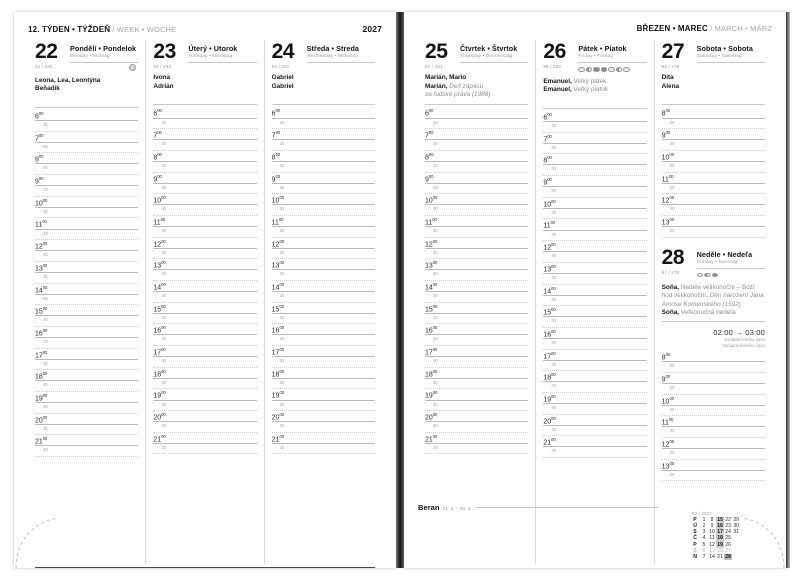 This screenshot has height=580, width=800. What do you see at coordinates (704, 525) in the screenshot?
I see `mini-calendar-day: 2` at bounding box center [704, 525].